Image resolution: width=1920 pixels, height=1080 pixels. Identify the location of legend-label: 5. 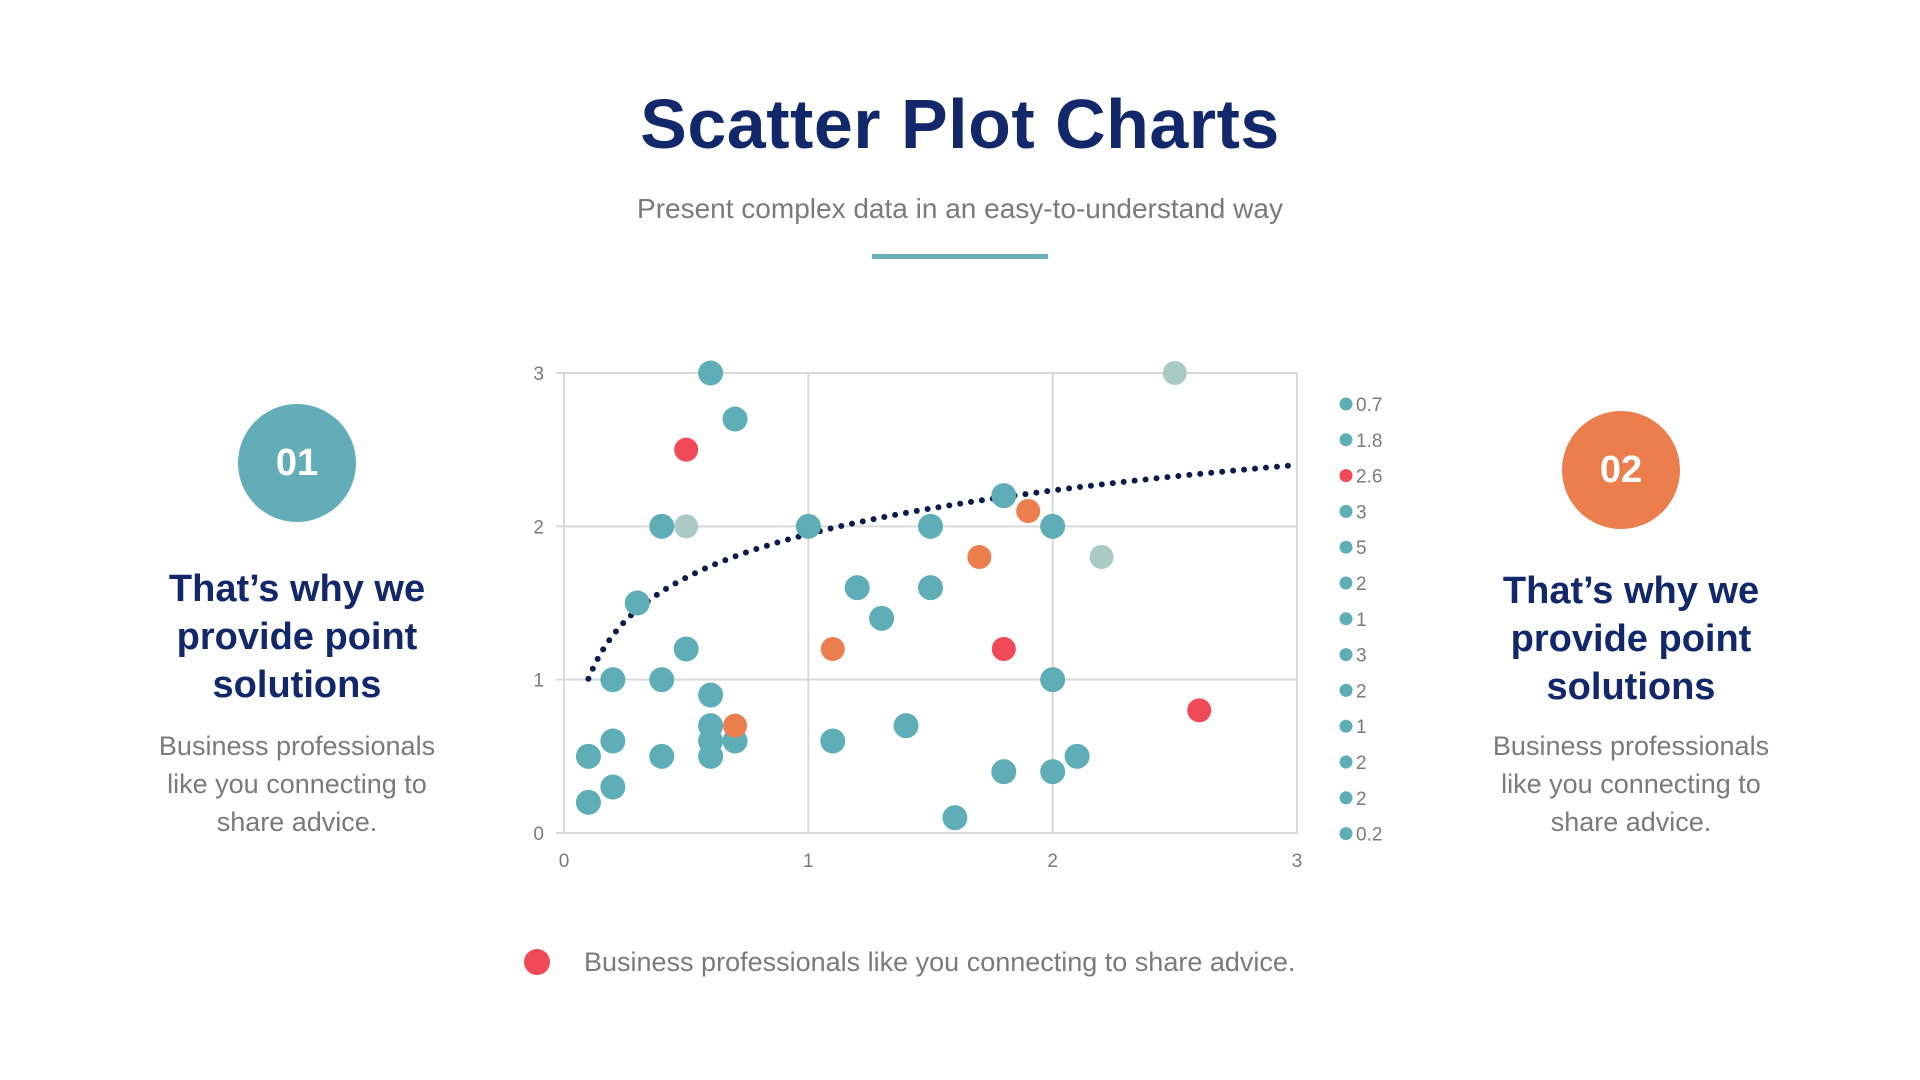
(1361, 548).